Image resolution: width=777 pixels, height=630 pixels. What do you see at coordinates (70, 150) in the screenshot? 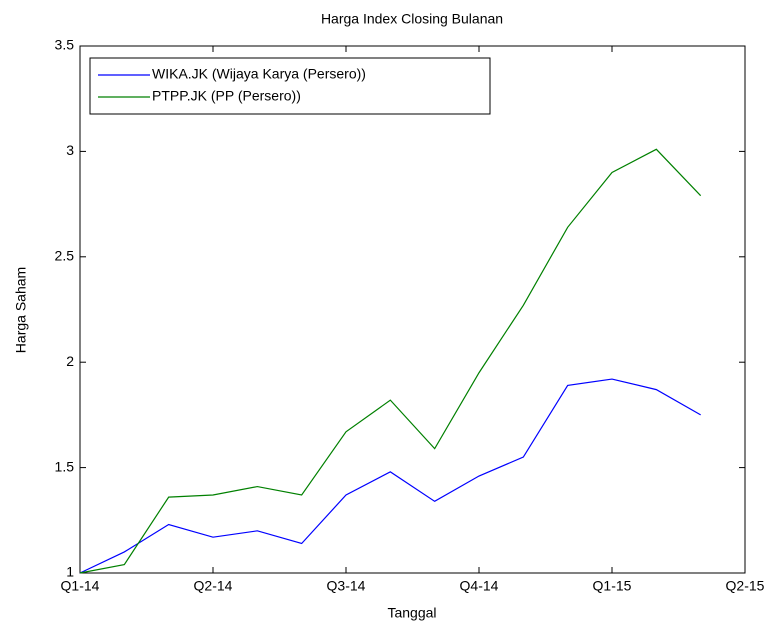
I see `y-tick-label: 3` at bounding box center [70, 150].